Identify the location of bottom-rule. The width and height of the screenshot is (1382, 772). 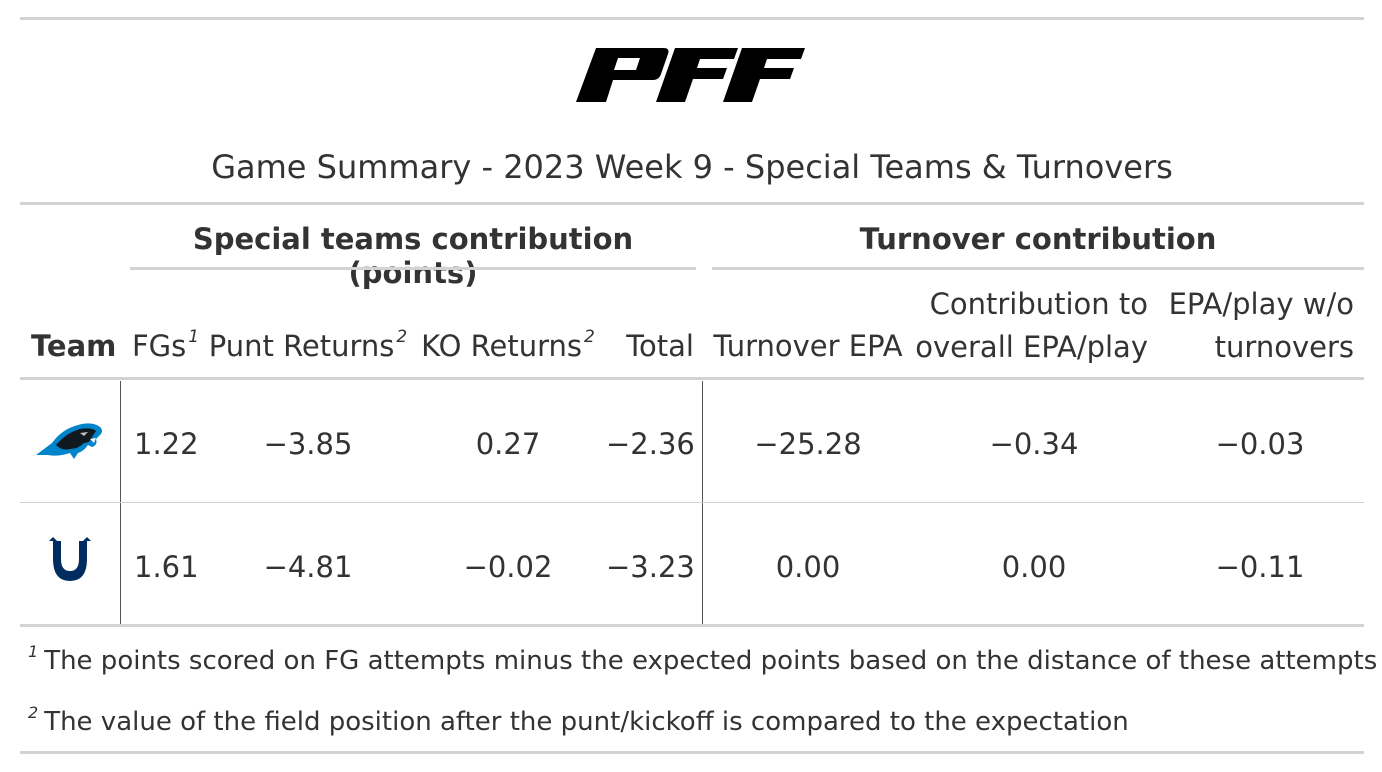
(692, 752).